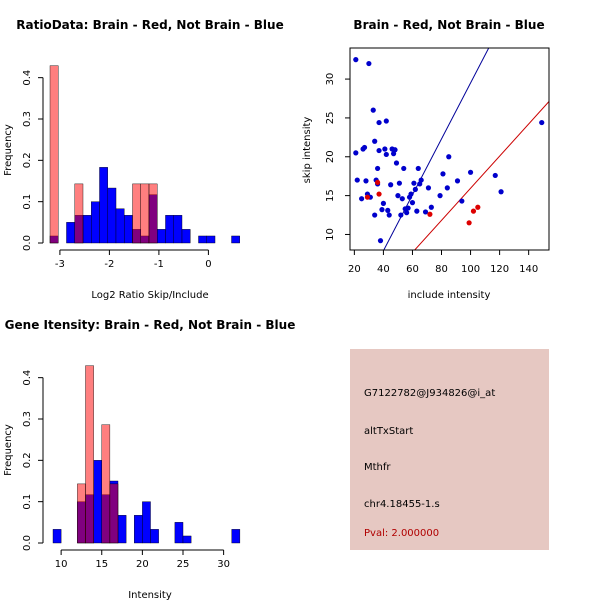  What do you see at coordinates (449, 295) in the screenshot?
I see `scatter-x-label: include intensity` at bounding box center [449, 295].